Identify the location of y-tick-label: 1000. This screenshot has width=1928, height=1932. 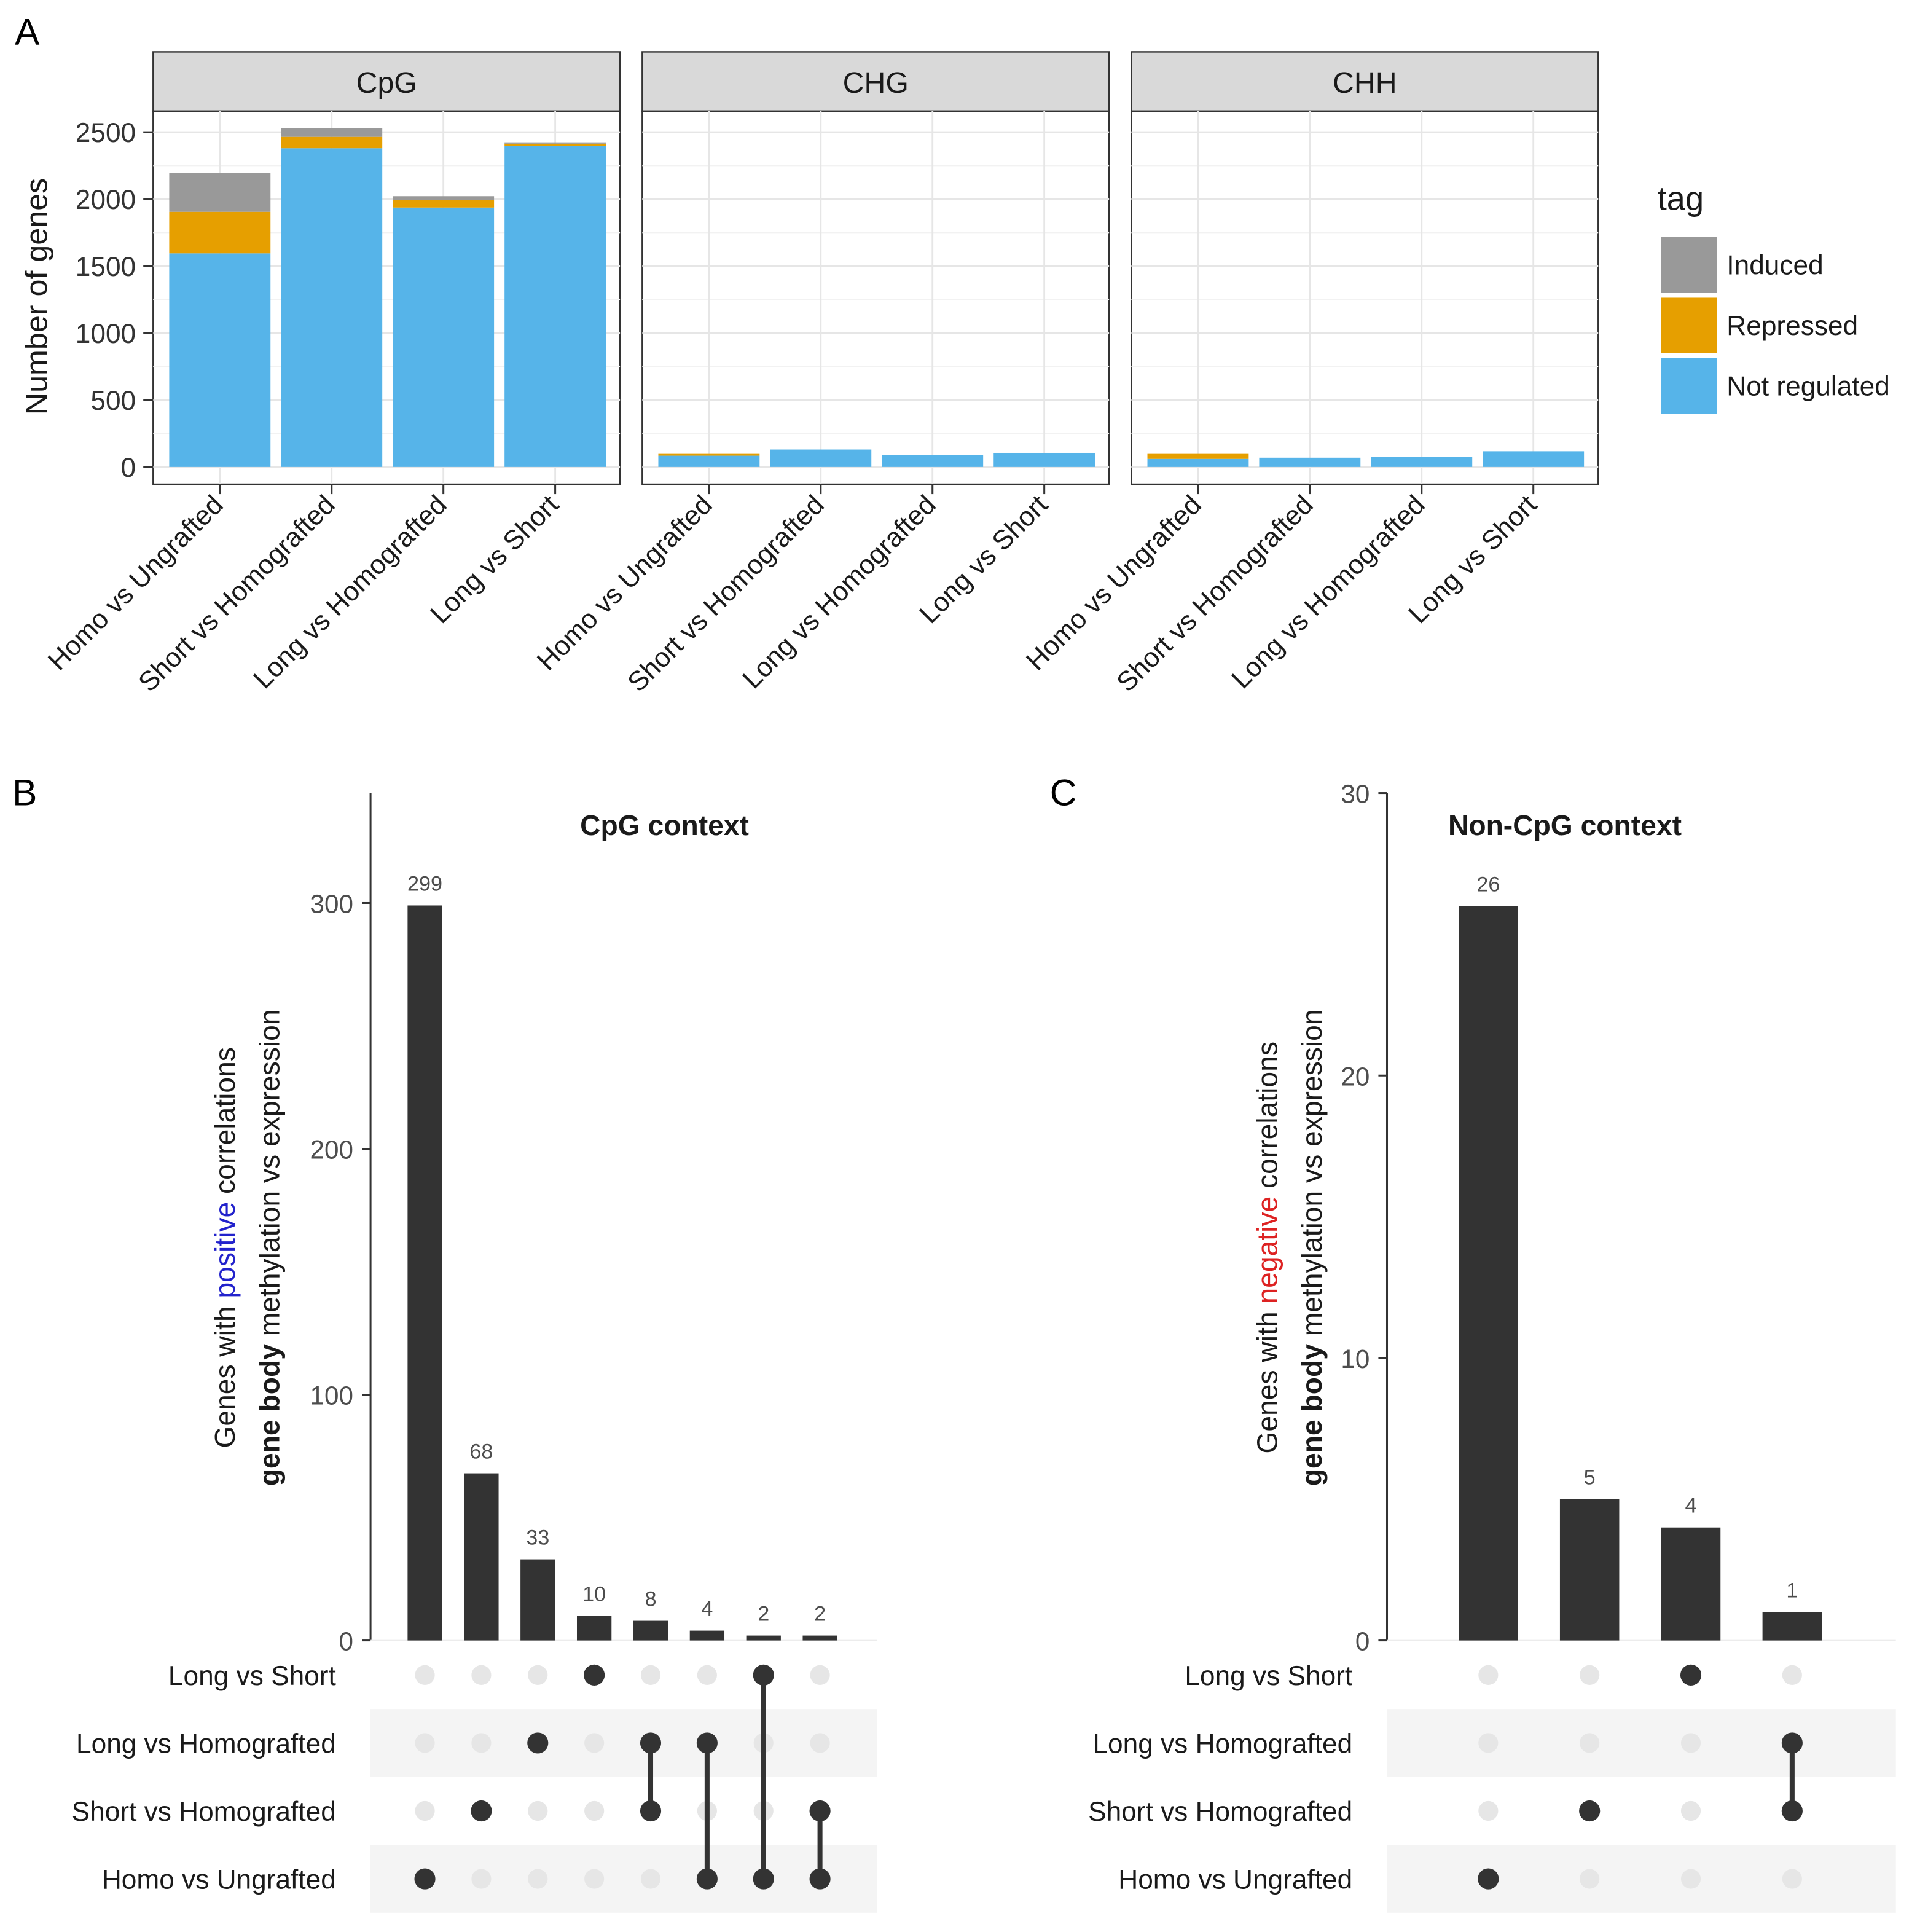
(106, 334).